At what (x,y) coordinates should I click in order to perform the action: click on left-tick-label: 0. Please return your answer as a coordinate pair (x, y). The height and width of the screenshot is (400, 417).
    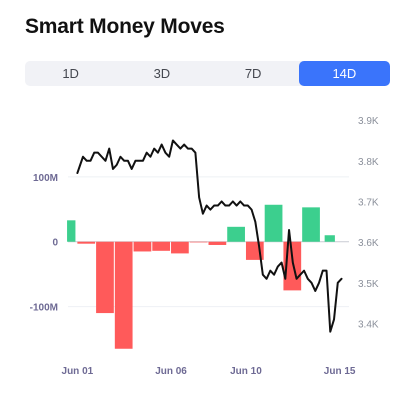
    Looking at the image, I should click on (55, 243).